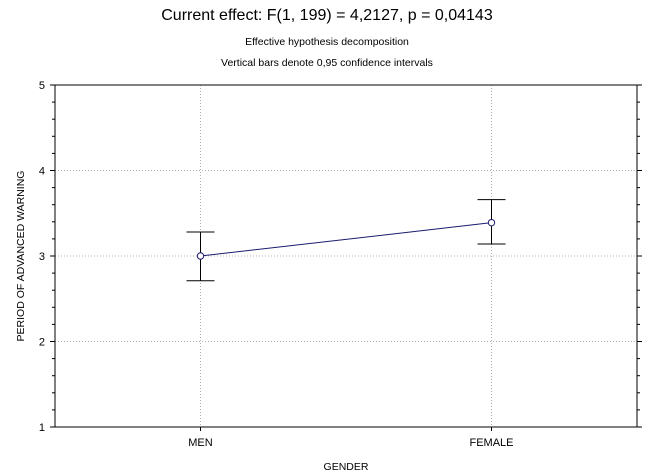 This screenshot has height=475, width=654. I want to click on x-tick-label: FEMALE, so click(491, 443).